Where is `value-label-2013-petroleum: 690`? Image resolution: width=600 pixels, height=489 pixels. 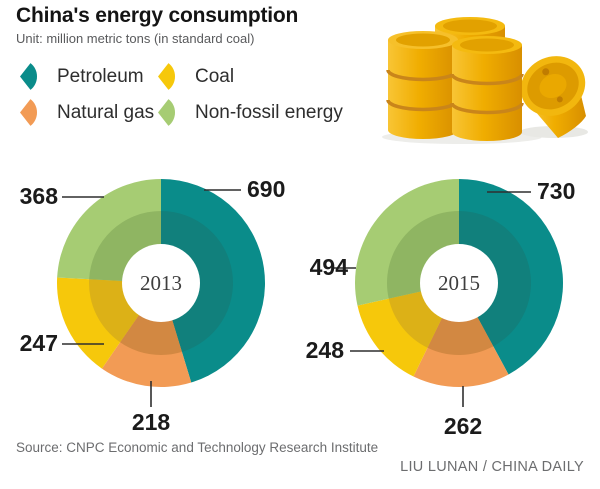 value-label-2013-petroleum: 690 is located at coordinates (266, 189).